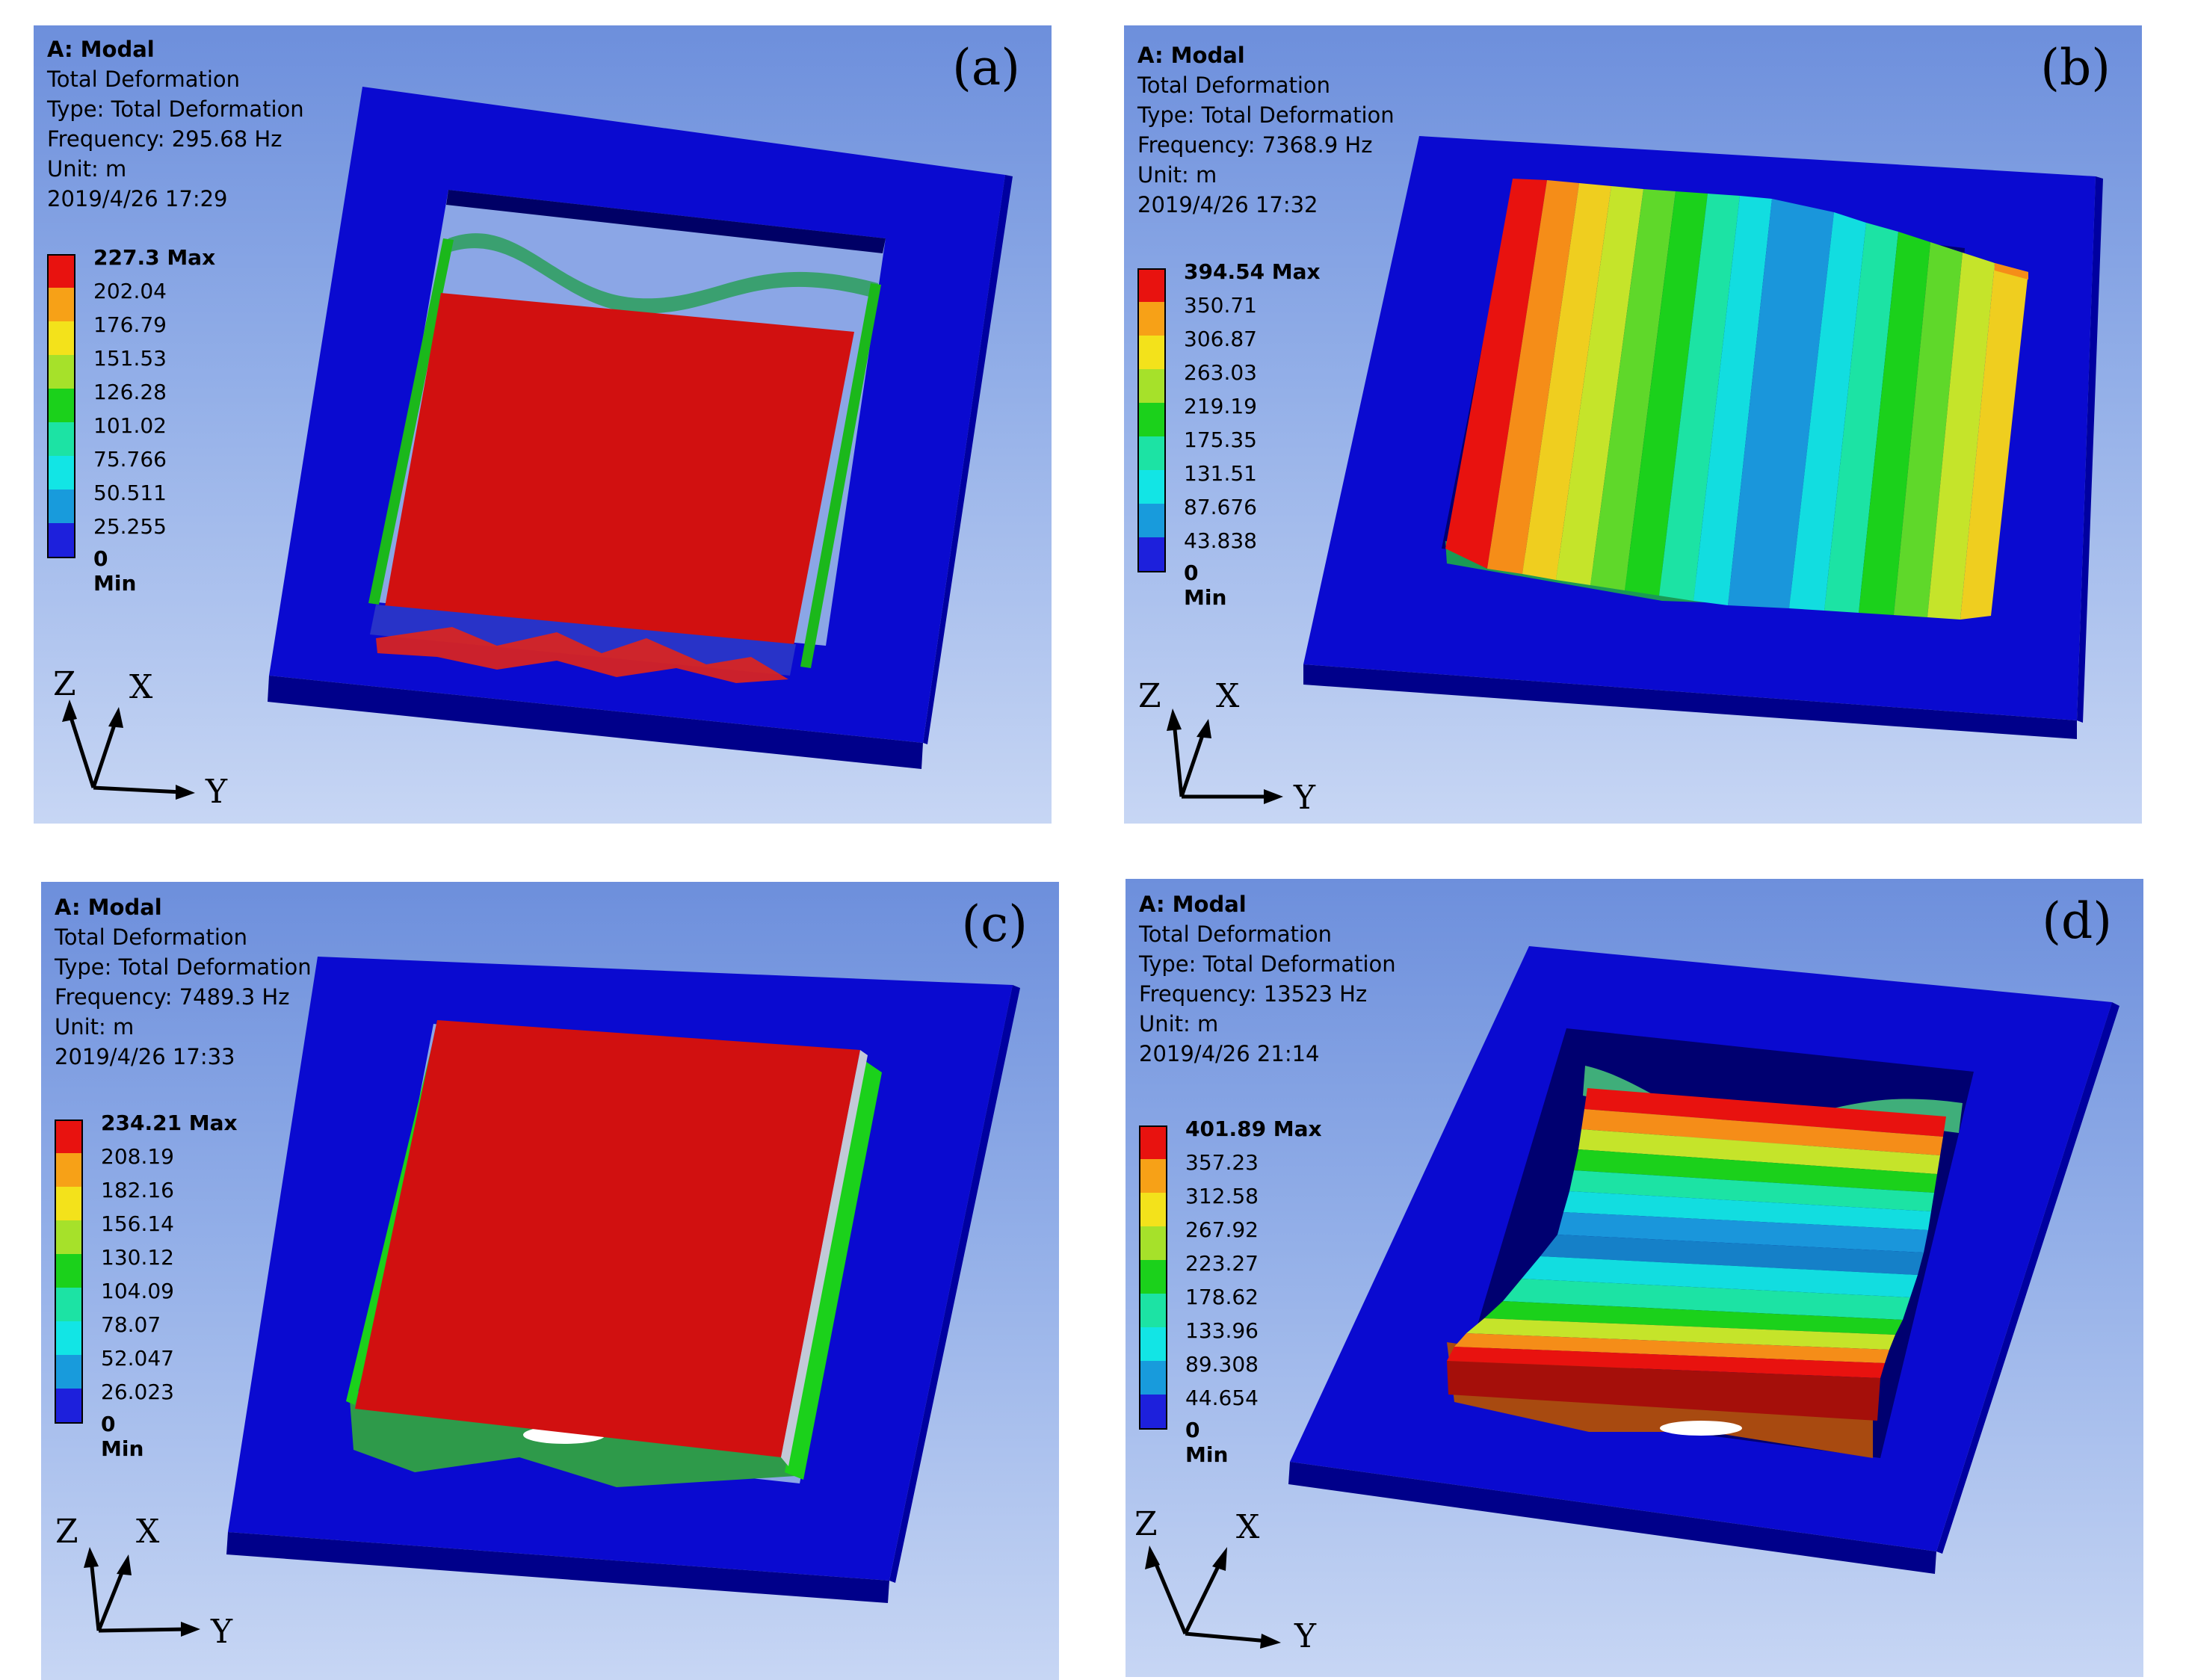  I want to click on legend-value-label: 104.09, so click(137, 1291).